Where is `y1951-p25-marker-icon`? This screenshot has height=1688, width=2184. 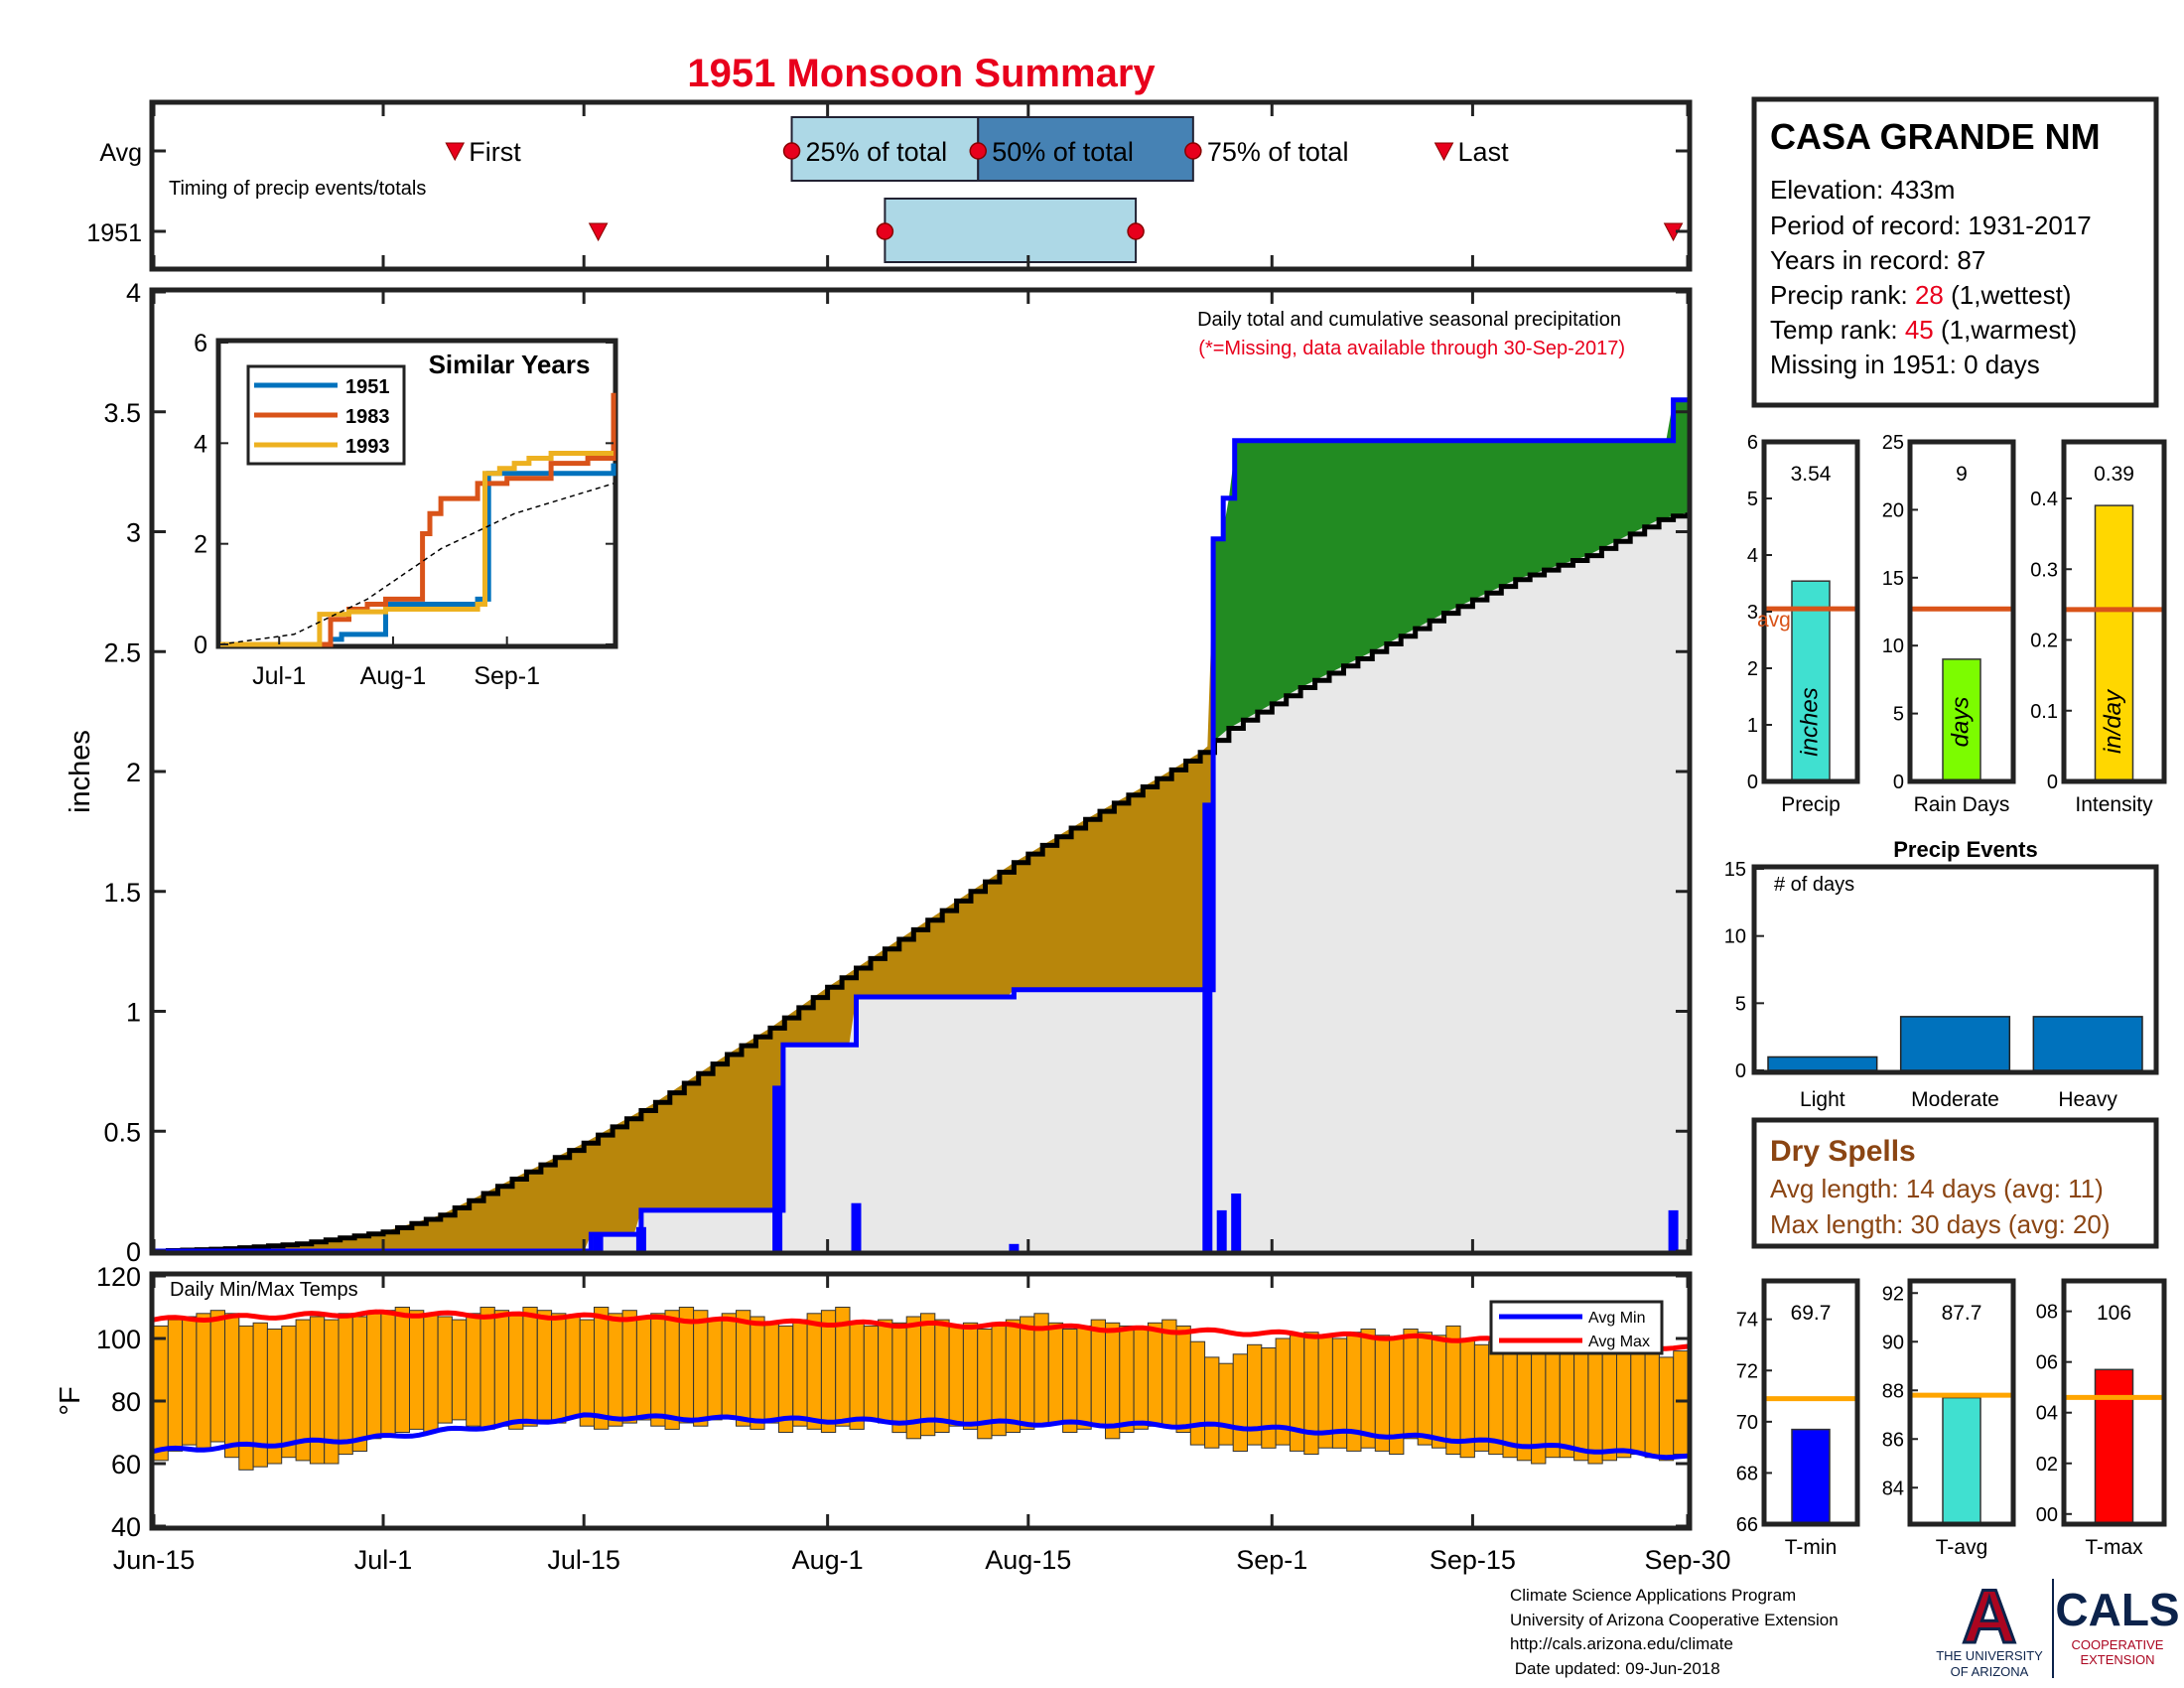
y1951-p25-marker-icon is located at coordinates (885, 231).